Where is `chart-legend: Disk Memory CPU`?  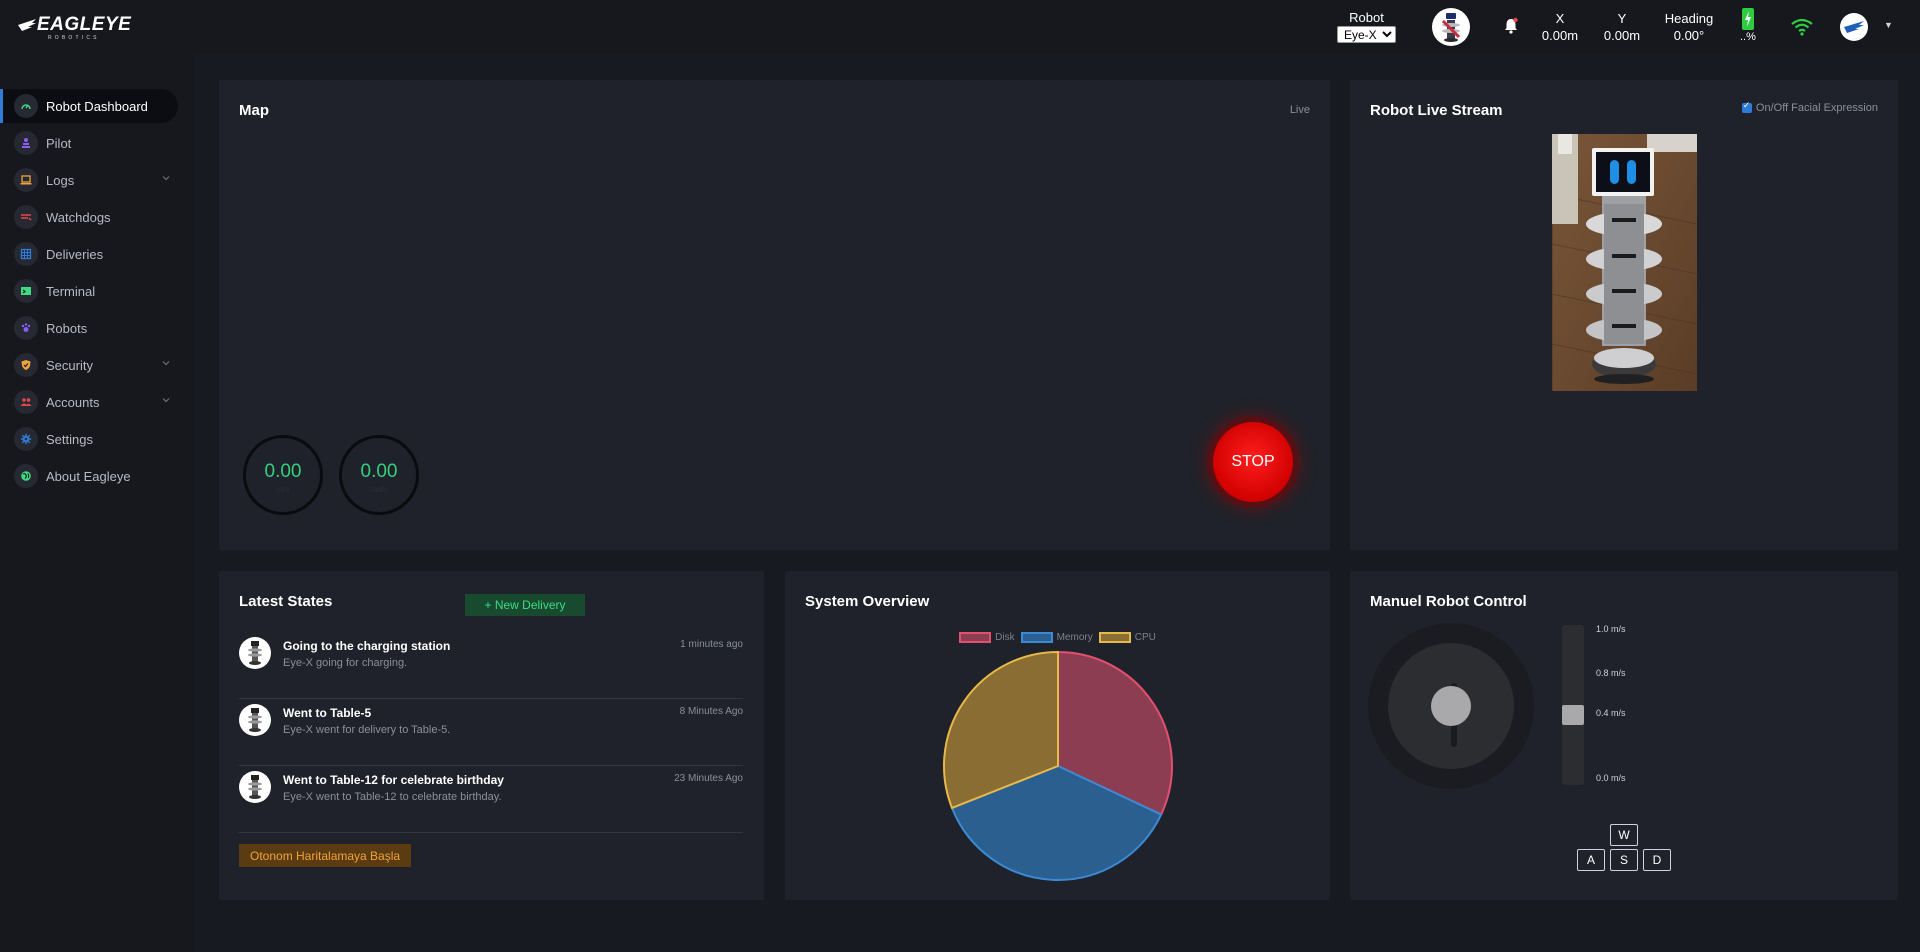 chart-legend: Disk Memory CPU is located at coordinates (1057, 637).